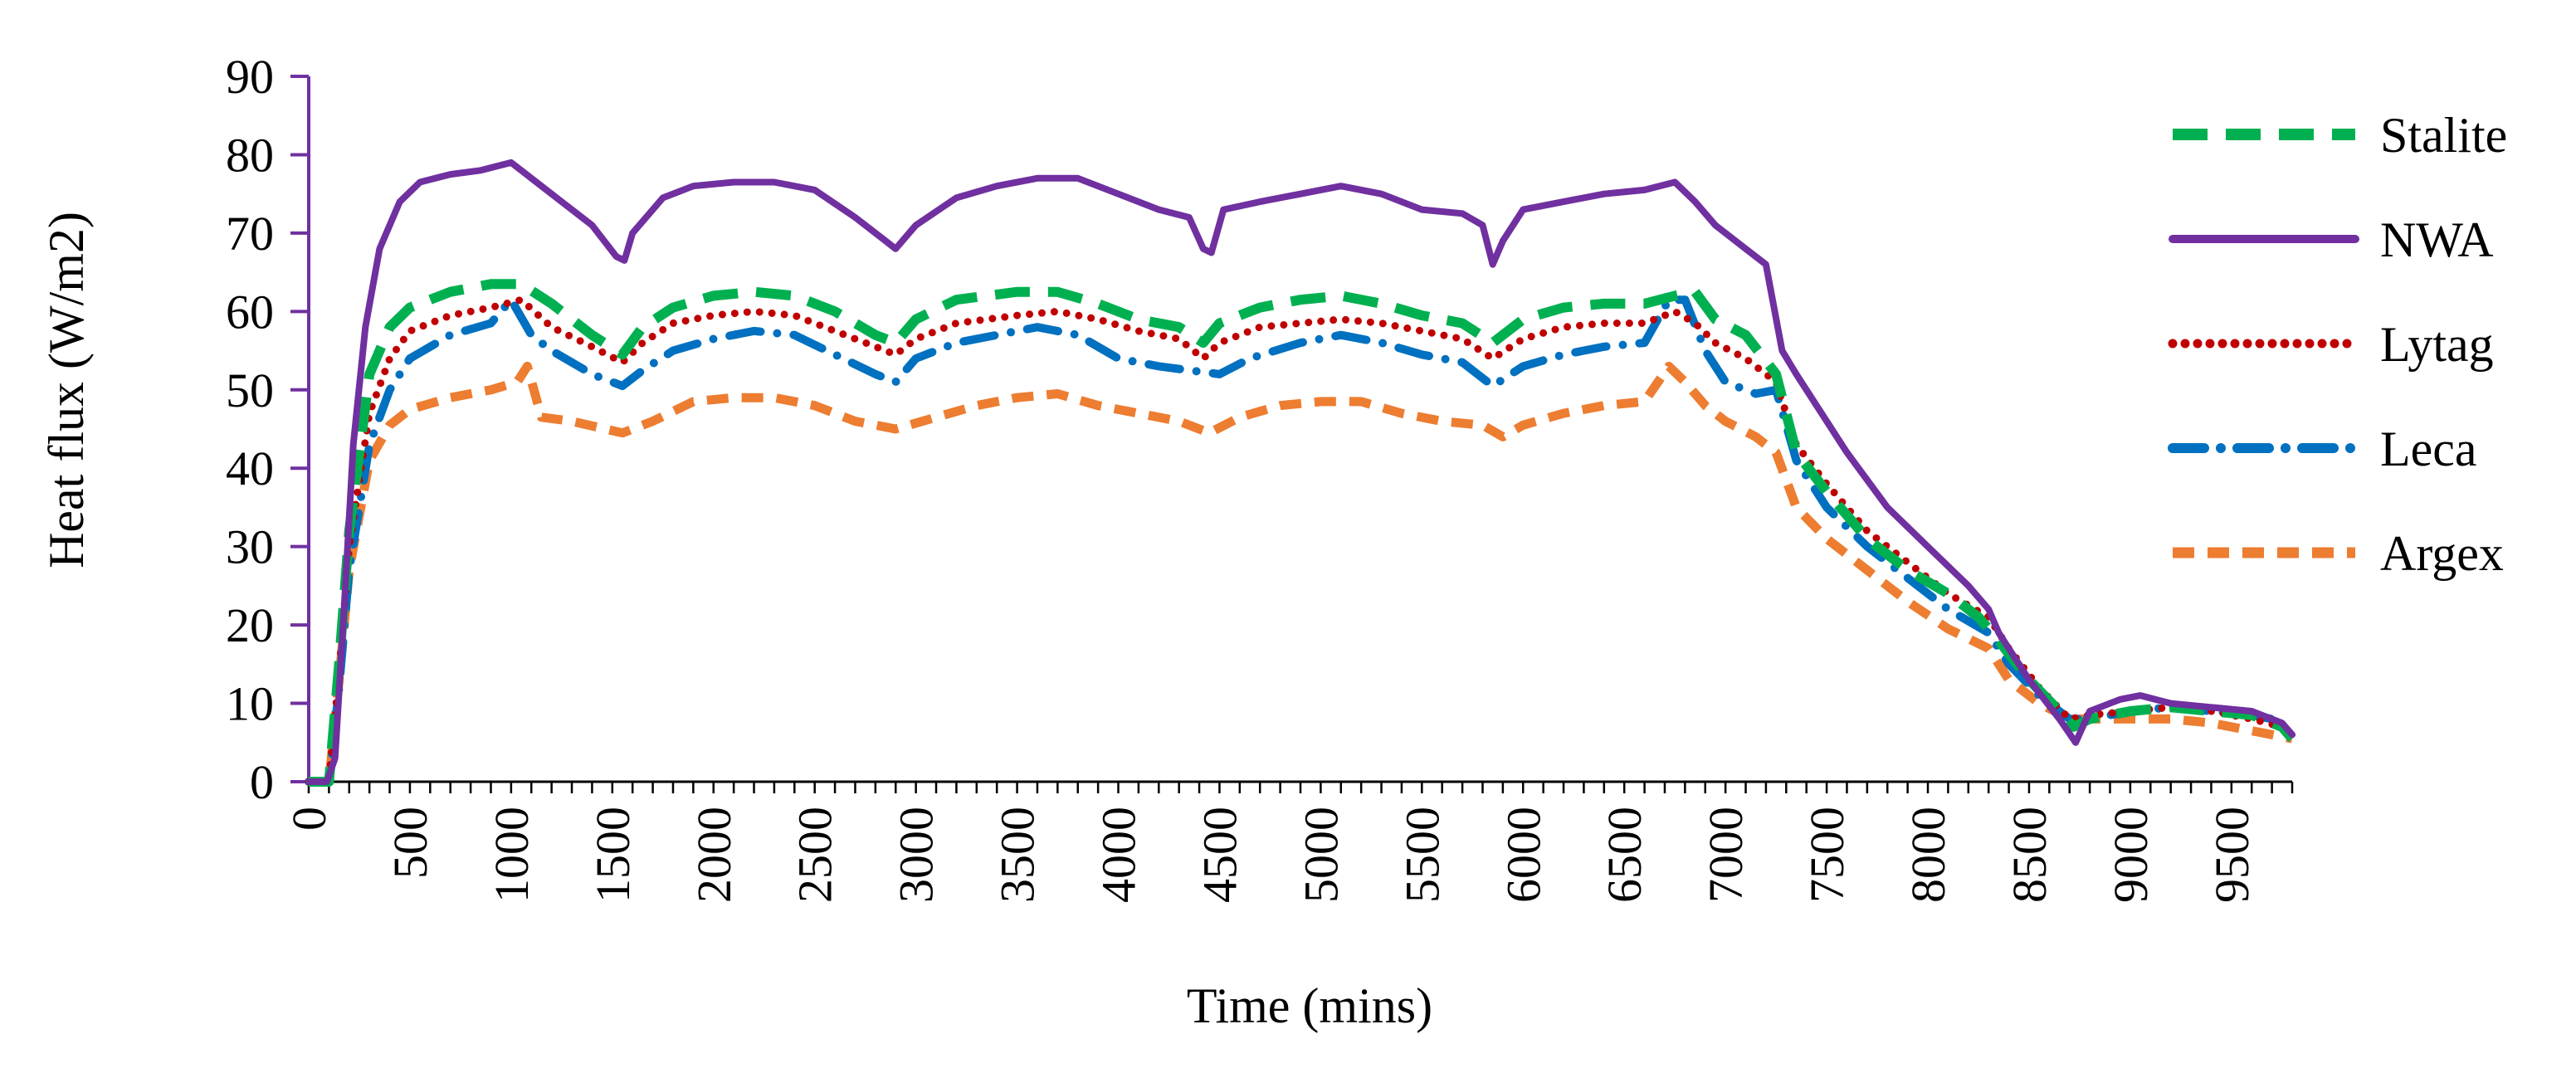 The height and width of the screenshot is (1073, 2576). What do you see at coordinates (2429, 449) in the screenshot?
I see `legend-label: Leca` at bounding box center [2429, 449].